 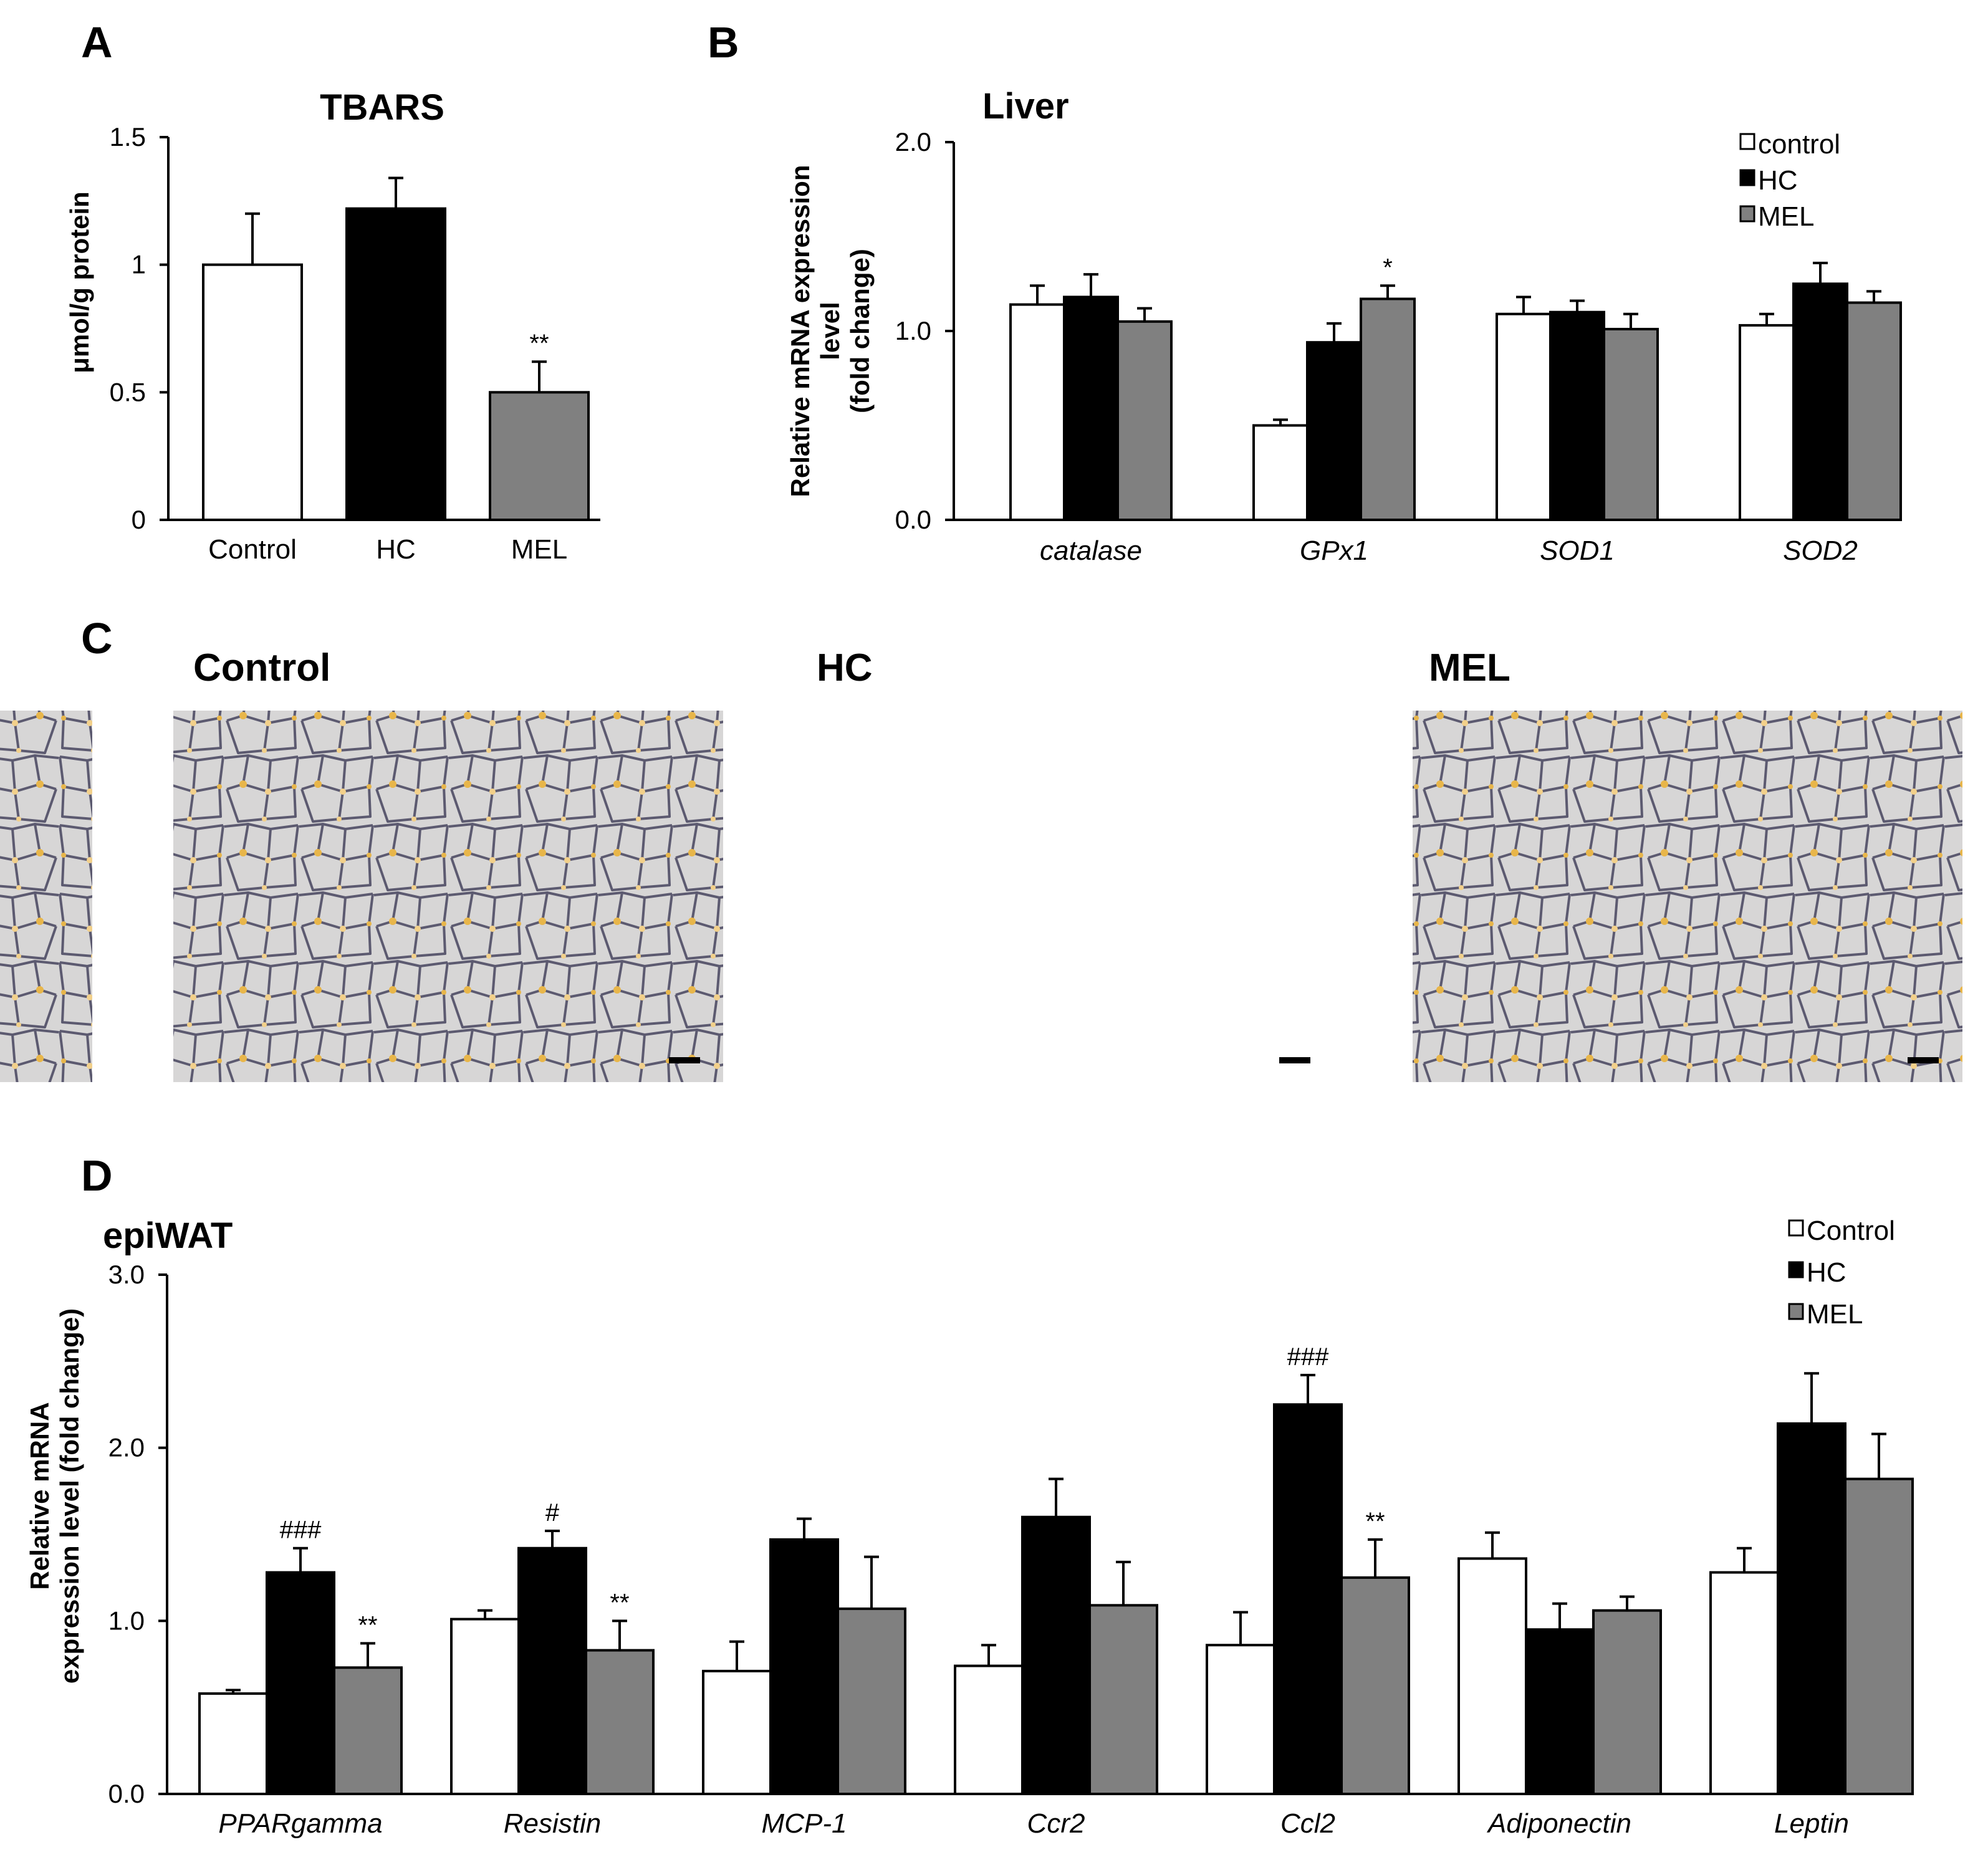 I want to click on chart-d-category-label: Adiponectin, so click(x=1559, y=1823).